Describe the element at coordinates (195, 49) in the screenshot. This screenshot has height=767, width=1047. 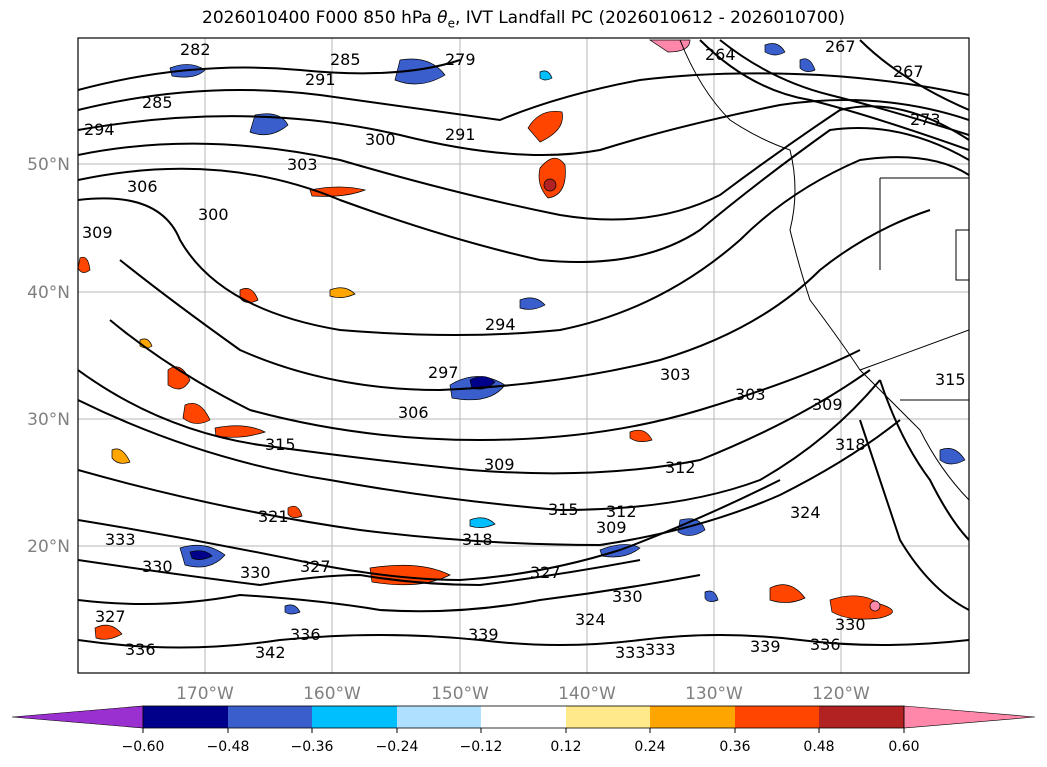
I see `contour-label: 282` at that location.